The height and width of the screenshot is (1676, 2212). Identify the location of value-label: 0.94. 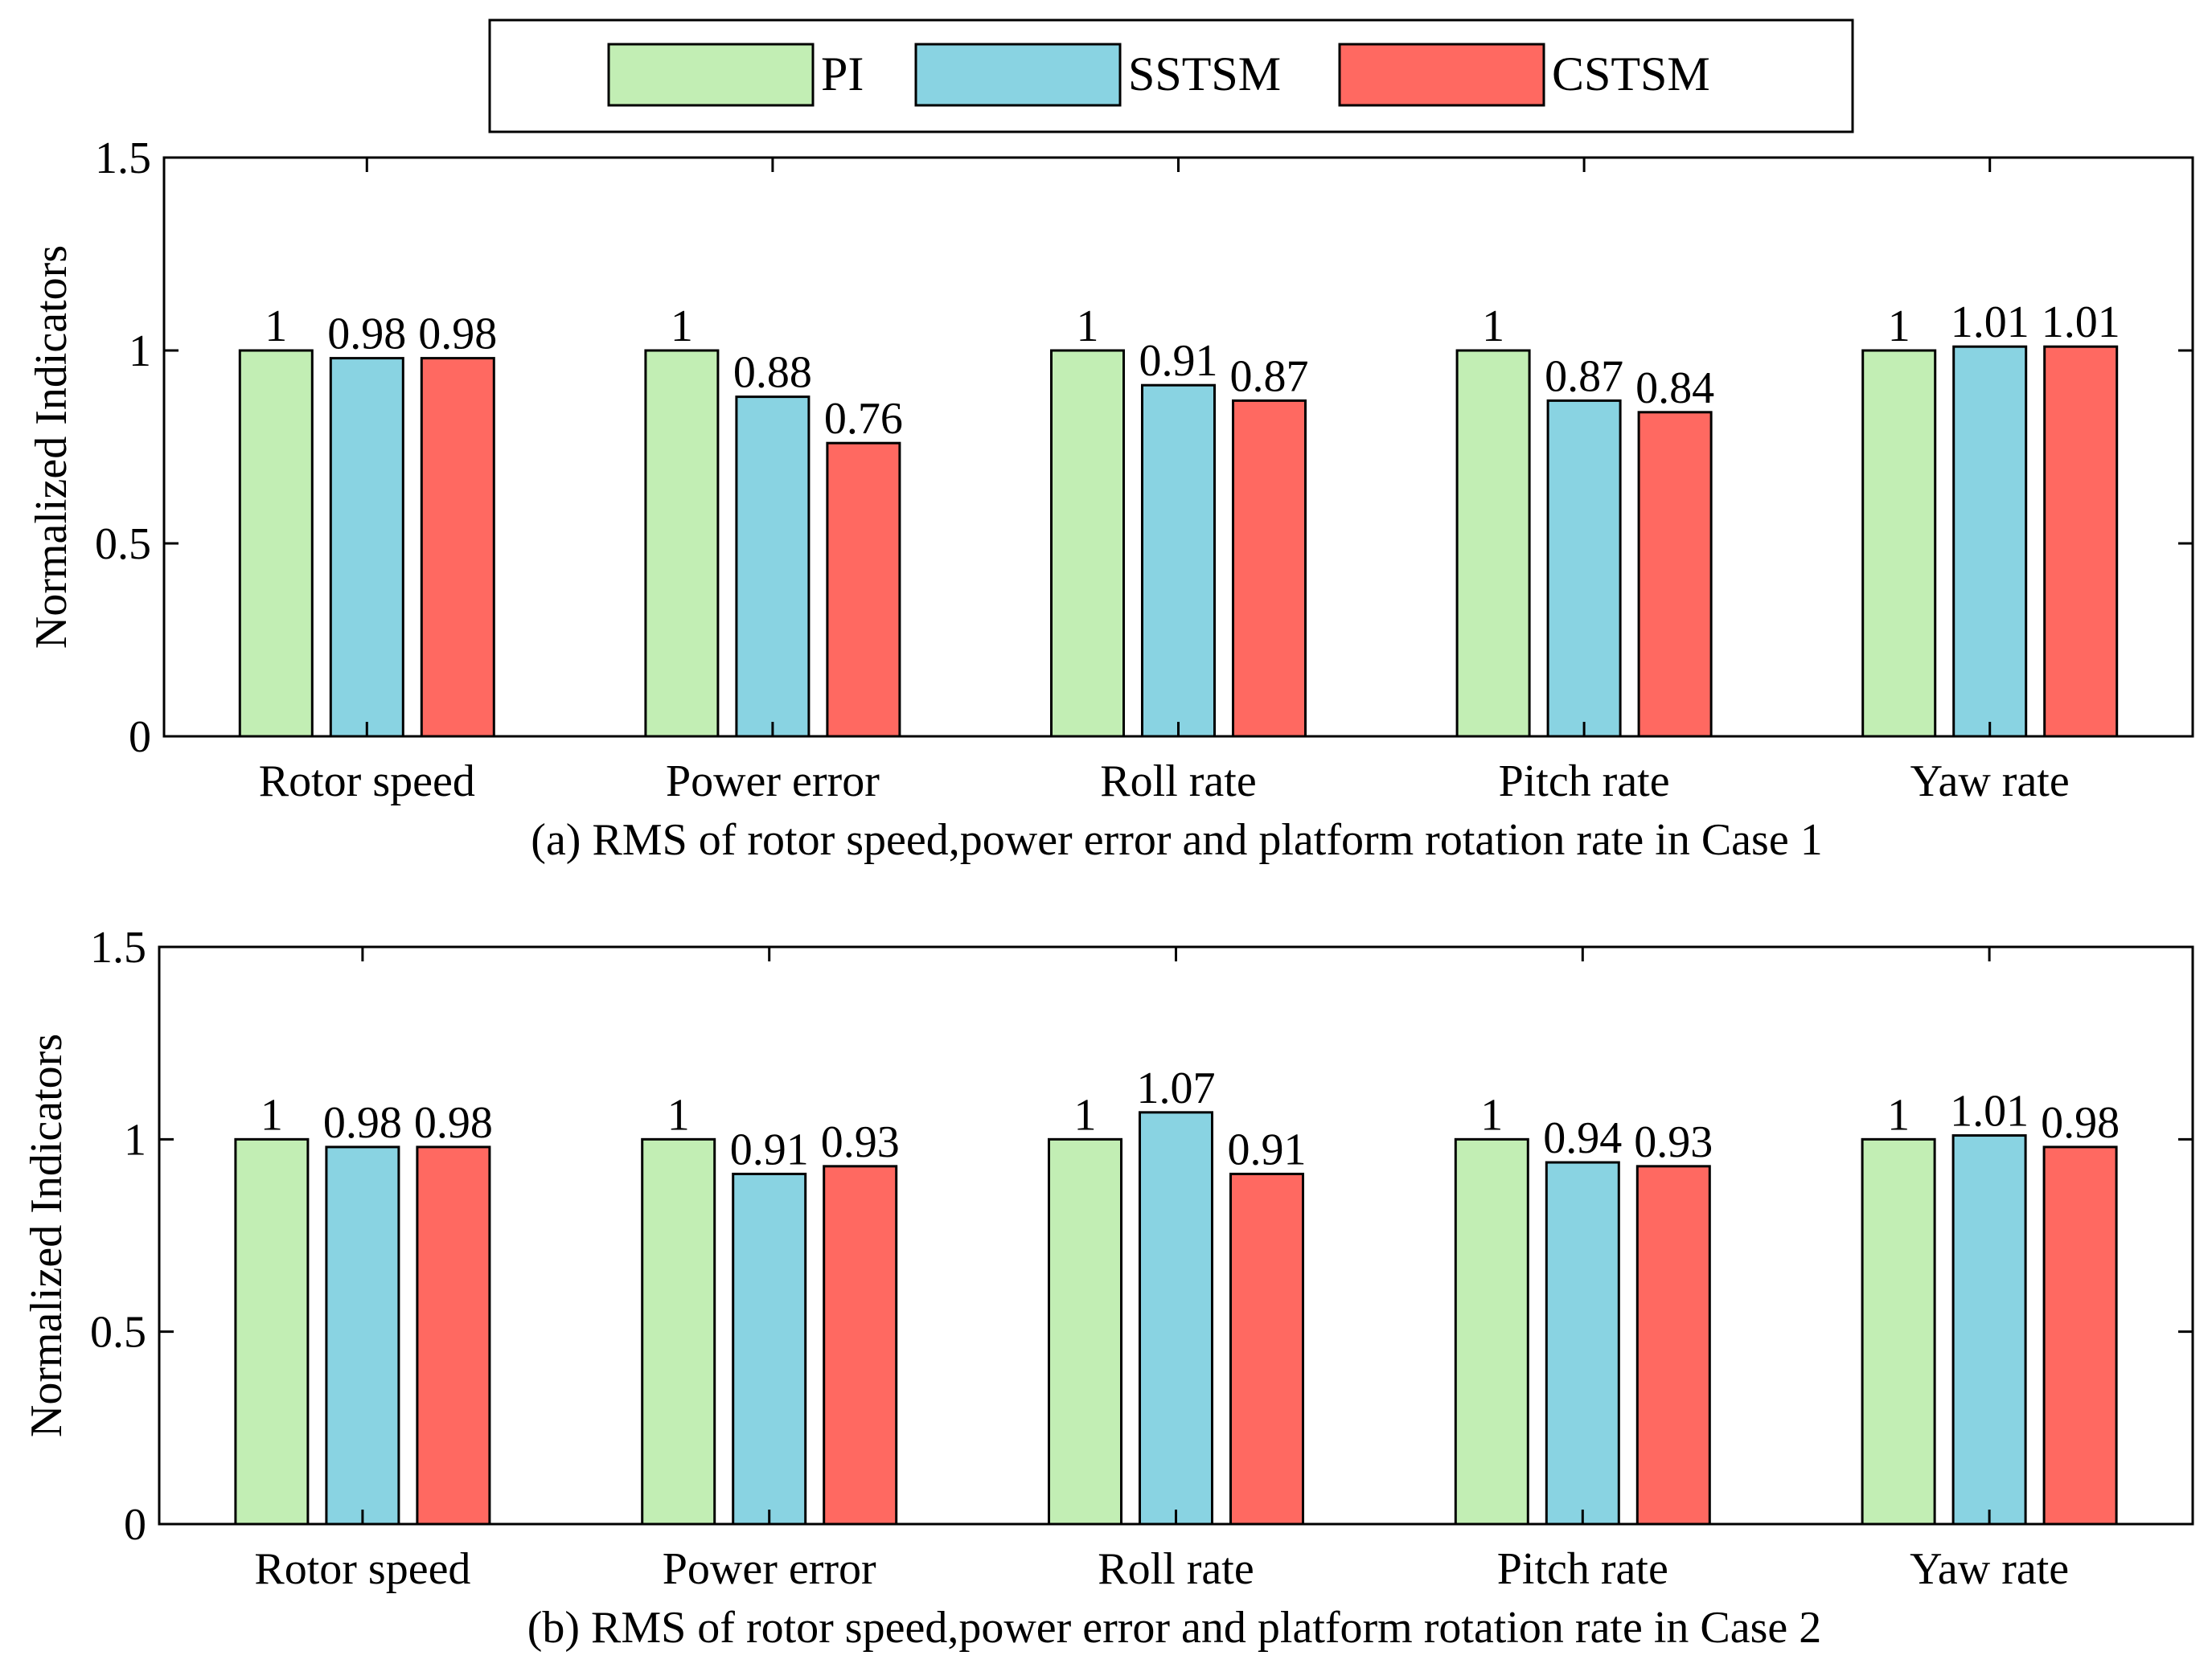
(1582, 1138).